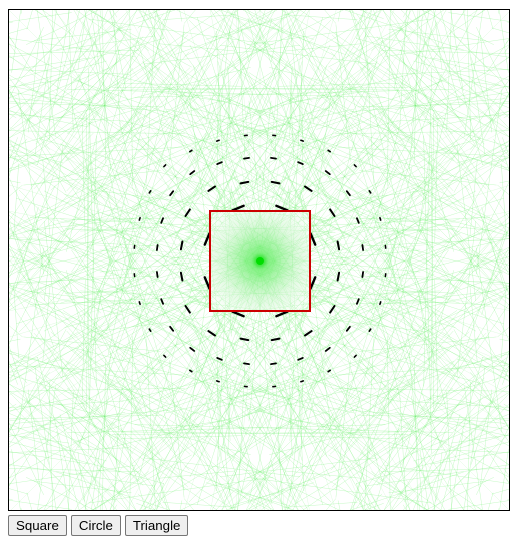  What do you see at coordinates (37, 525) in the screenshot?
I see `square-button: Square` at bounding box center [37, 525].